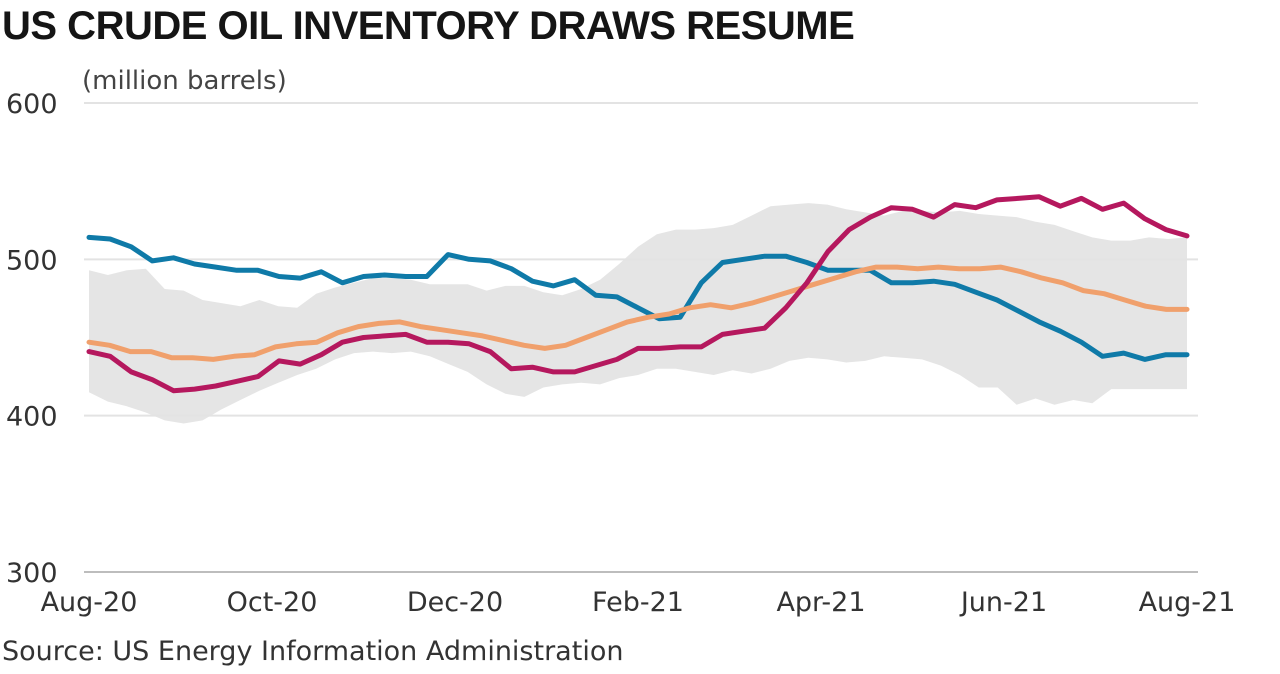 This screenshot has height=674, width=1280. I want to click on y-tick-label: 300, so click(32, 573).